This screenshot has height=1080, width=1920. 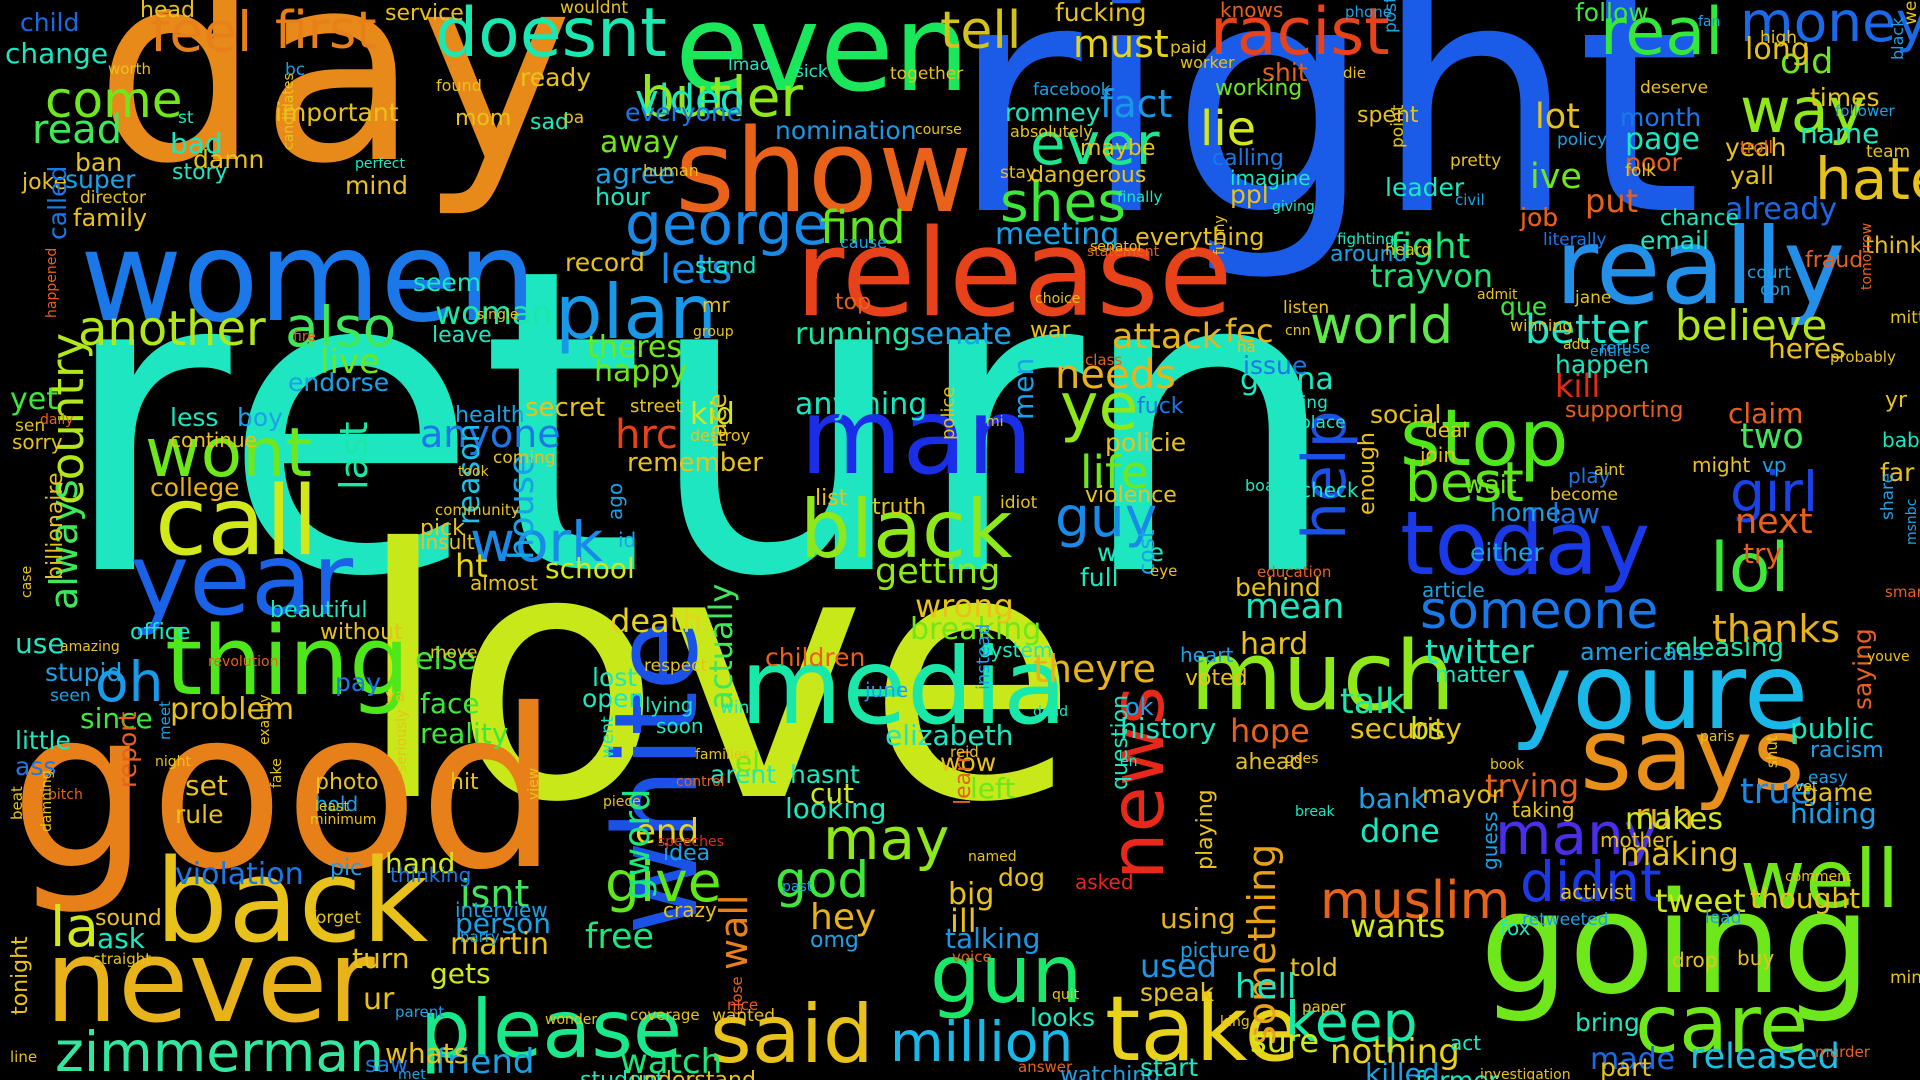 What do you see at coordinates (70, 696) in the screenshot?
I see `cloud-word: seen` at bounding box center [70, 696].